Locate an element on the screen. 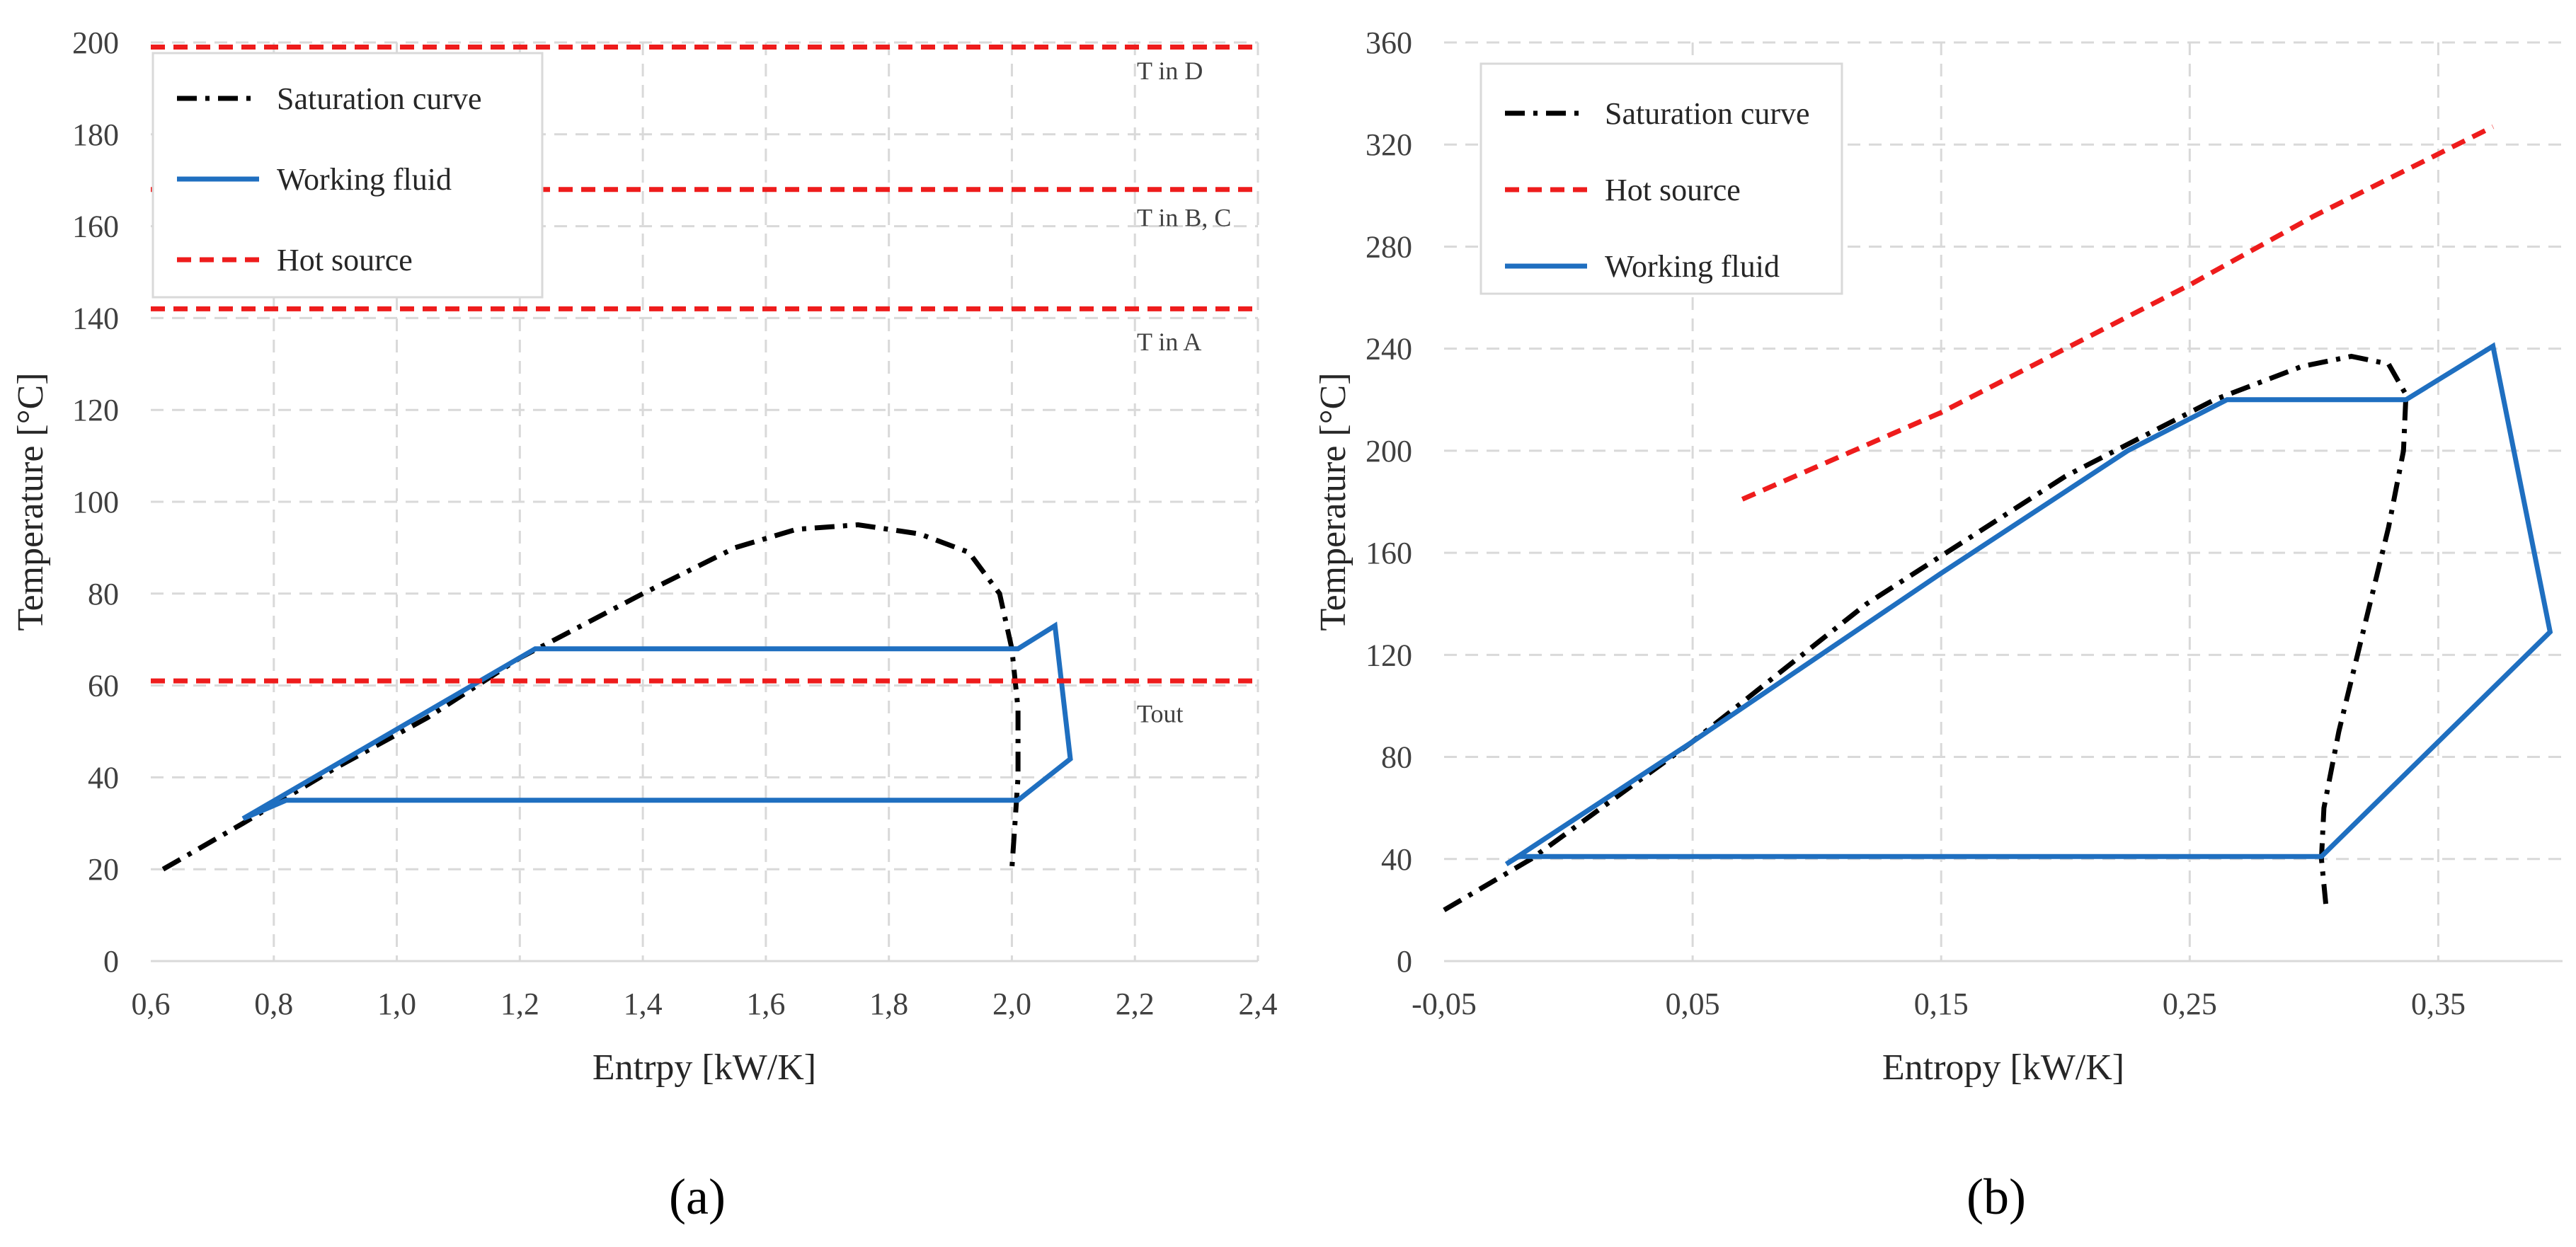  annotation-label: T in B, C is located at coordinates (1184, 218).